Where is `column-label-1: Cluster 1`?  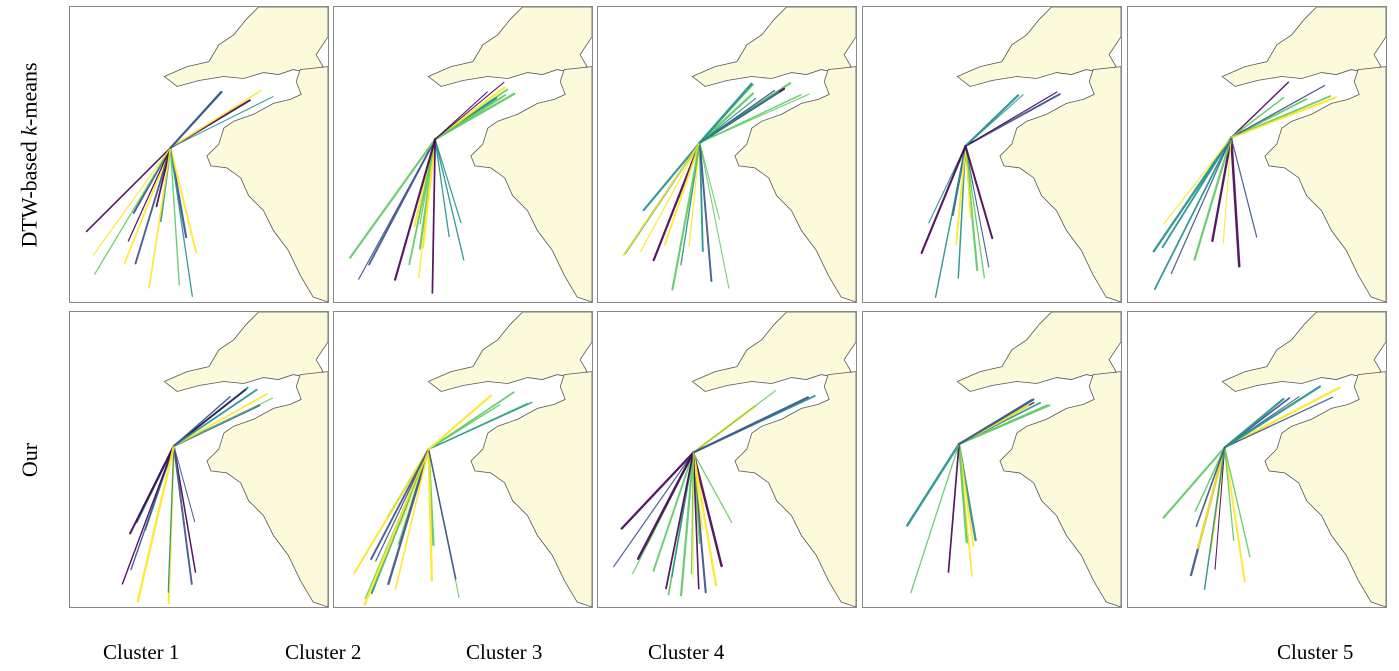
column-label-1: Cluster 1 is located at coordinates (141, 652).